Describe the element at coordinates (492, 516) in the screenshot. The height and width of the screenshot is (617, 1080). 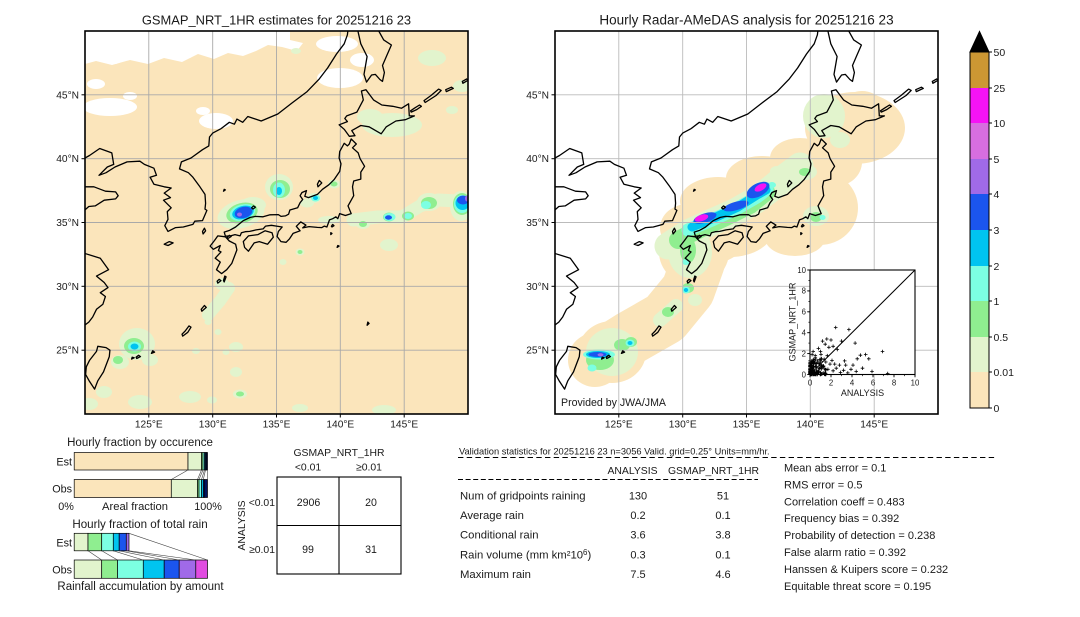
I see `svg-text: Average rain` at that location.